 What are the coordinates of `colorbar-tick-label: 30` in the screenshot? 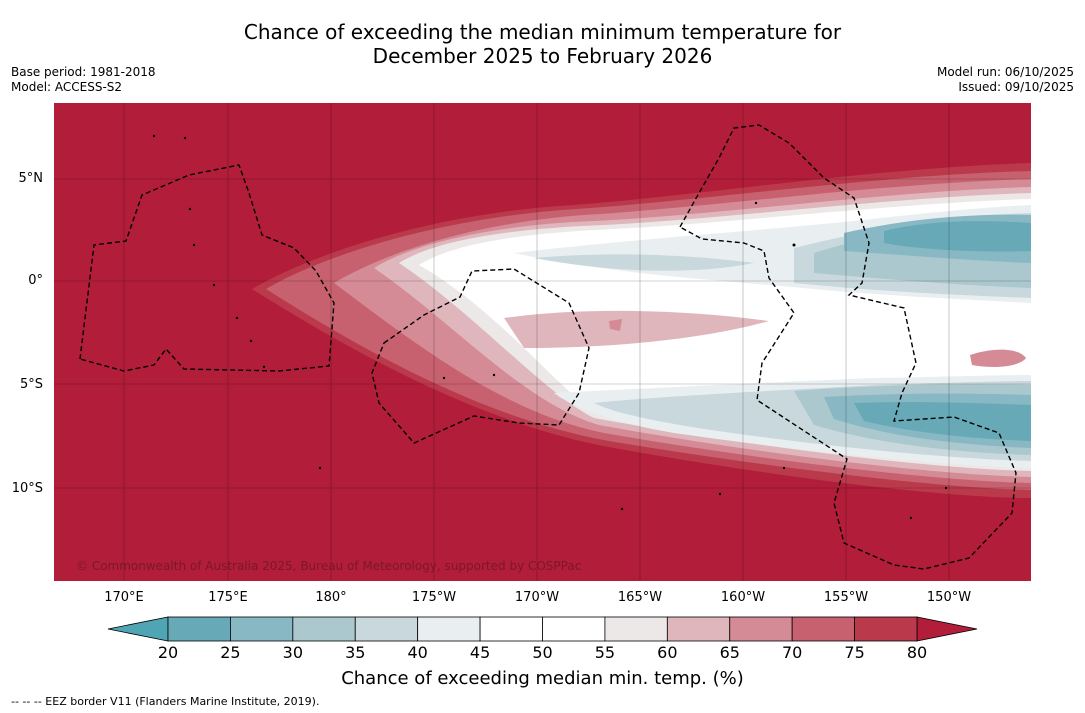 It's located at (292, 652).